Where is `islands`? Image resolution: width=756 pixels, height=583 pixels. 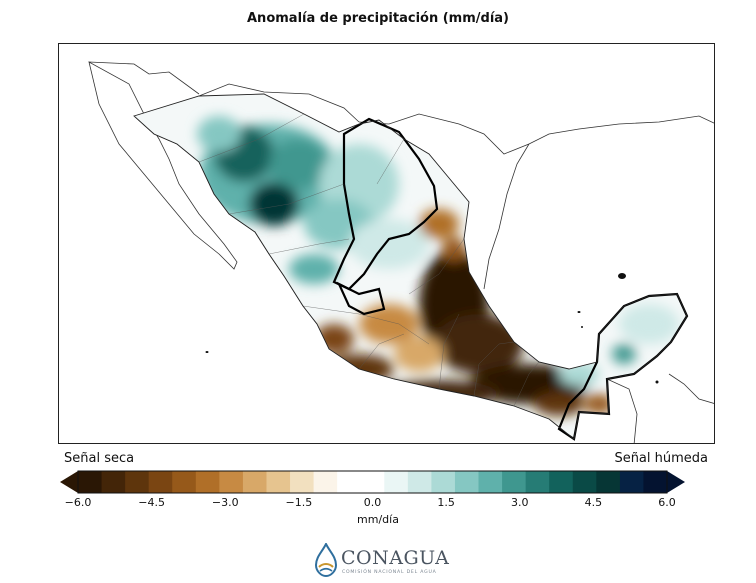 islands is located at coordinates (432, 328).